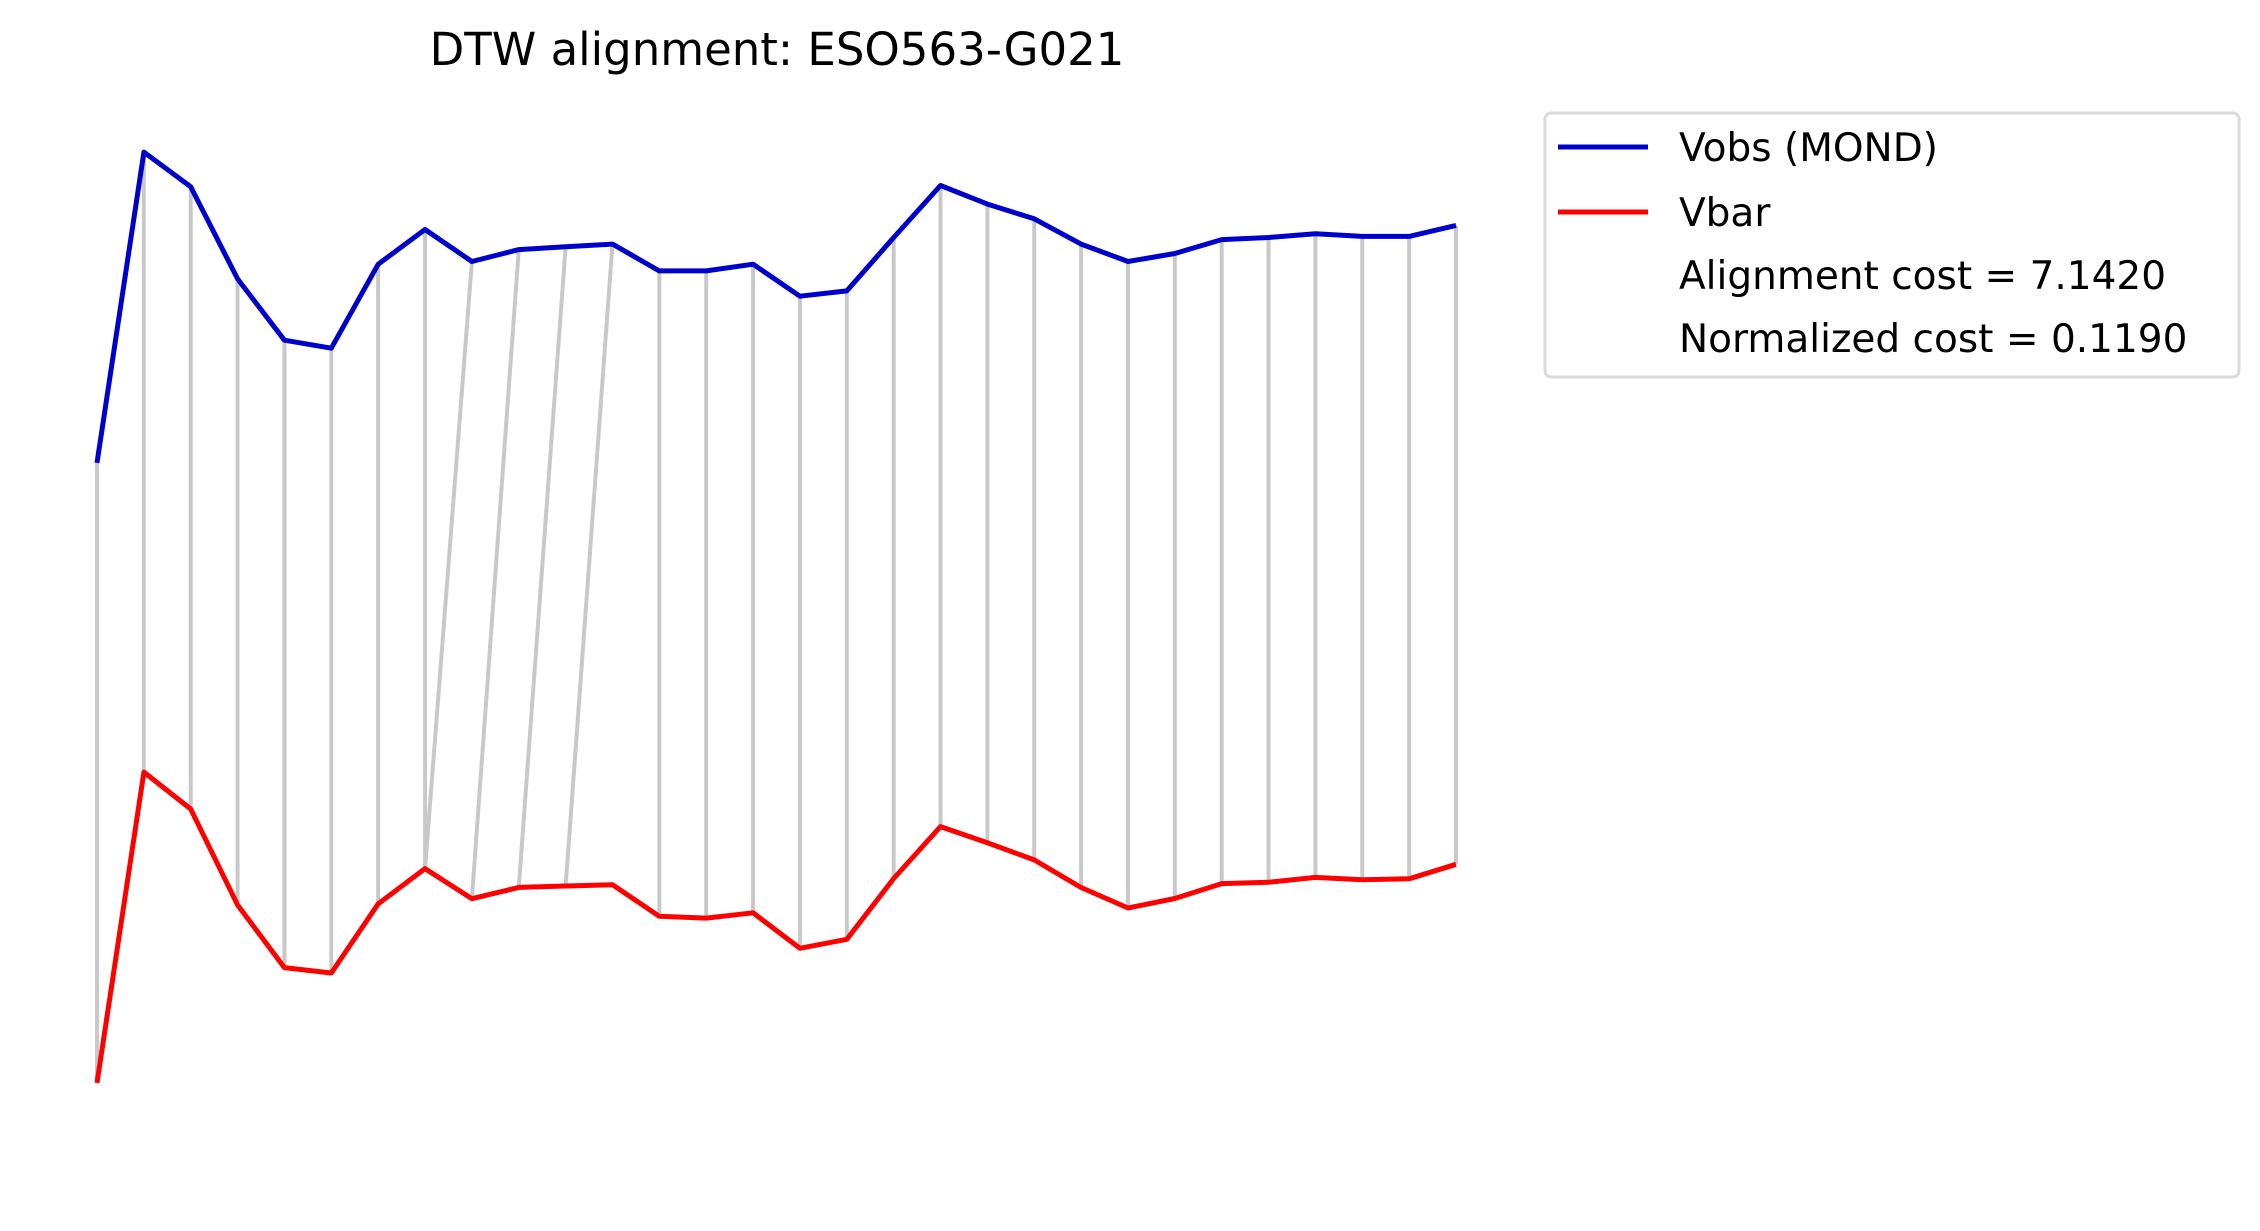 The width and height of the screenshot is (2260, 1231). I want to click on legend-alignment-cost: Alignment cost = 7.1420, so click(1922, 276).